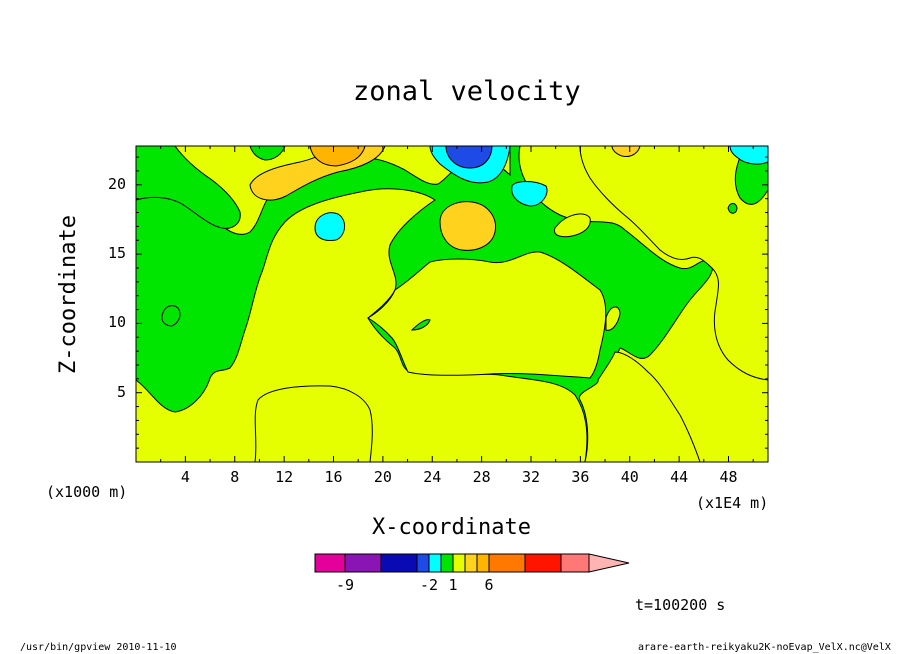 The image size is (904, 654). What do you see at coordinates (728, 477) in the screenshot?
I see `x-tick-label: 48` at bounding box center [728, 477].